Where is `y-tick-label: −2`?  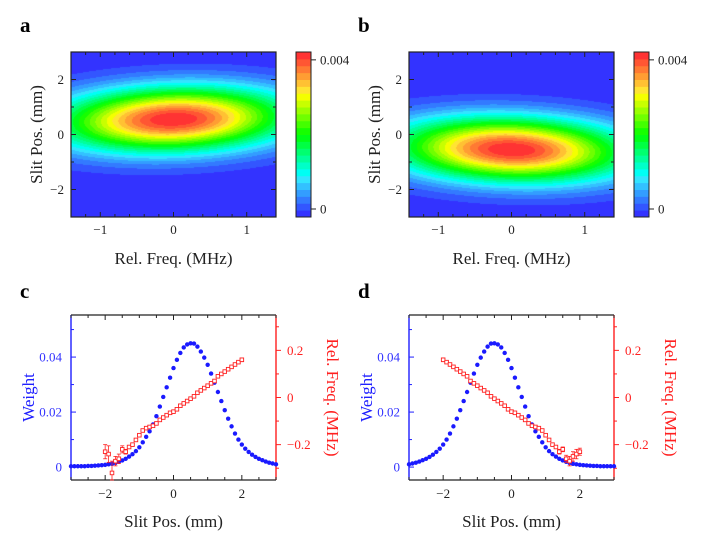
y-tick-label: −2 is located at coordinates (57, 189).